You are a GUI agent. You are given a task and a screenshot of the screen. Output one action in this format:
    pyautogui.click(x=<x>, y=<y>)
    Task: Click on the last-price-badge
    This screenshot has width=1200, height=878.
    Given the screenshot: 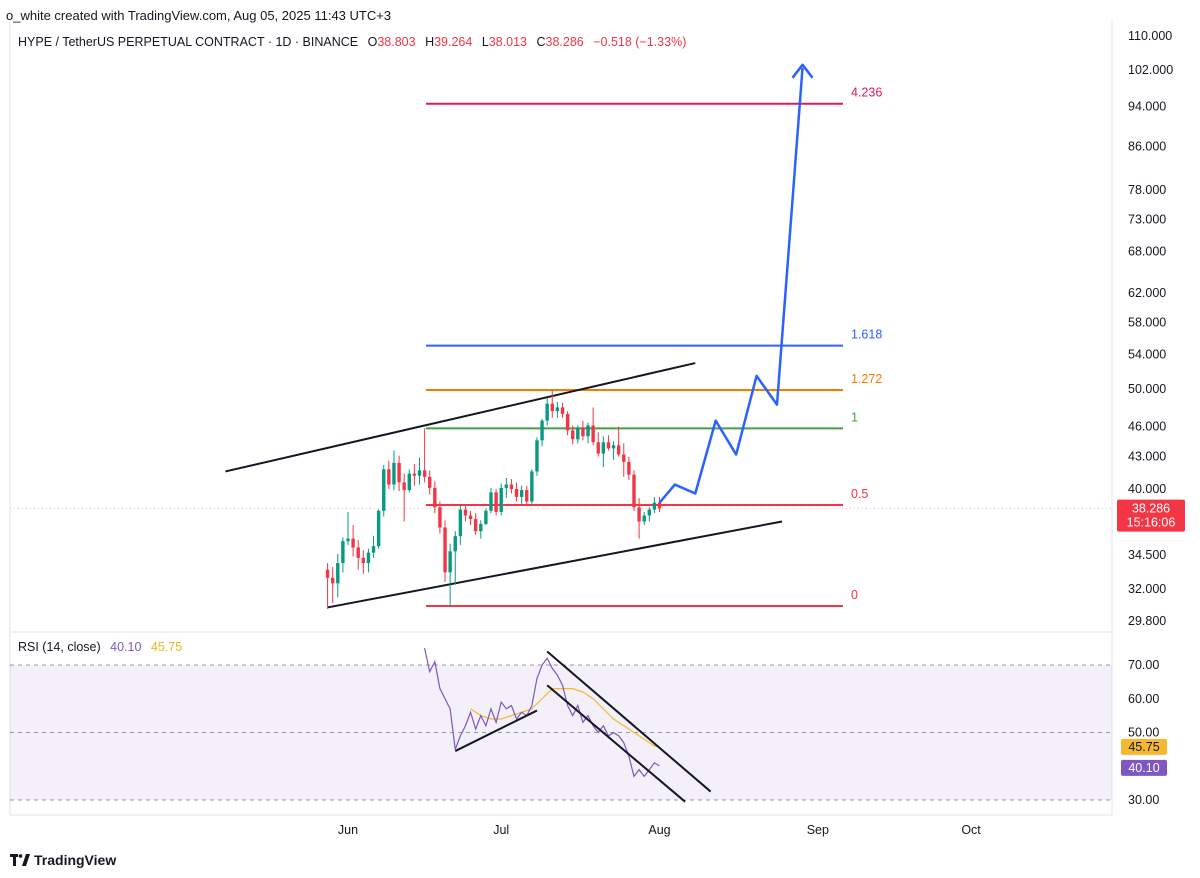 What is the action you would take?
    pyautogui.click(x=1151, y=515)
    